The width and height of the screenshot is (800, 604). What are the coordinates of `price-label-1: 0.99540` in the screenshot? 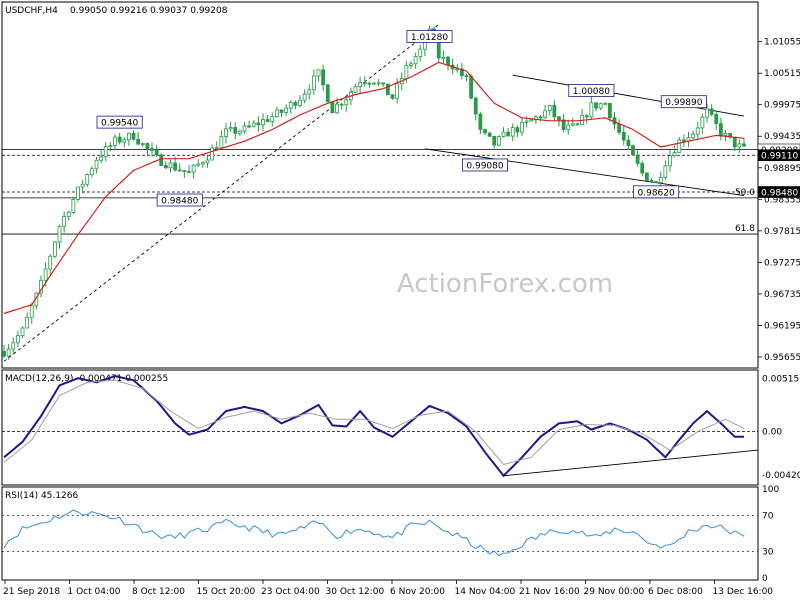 It's located at (119, 124).